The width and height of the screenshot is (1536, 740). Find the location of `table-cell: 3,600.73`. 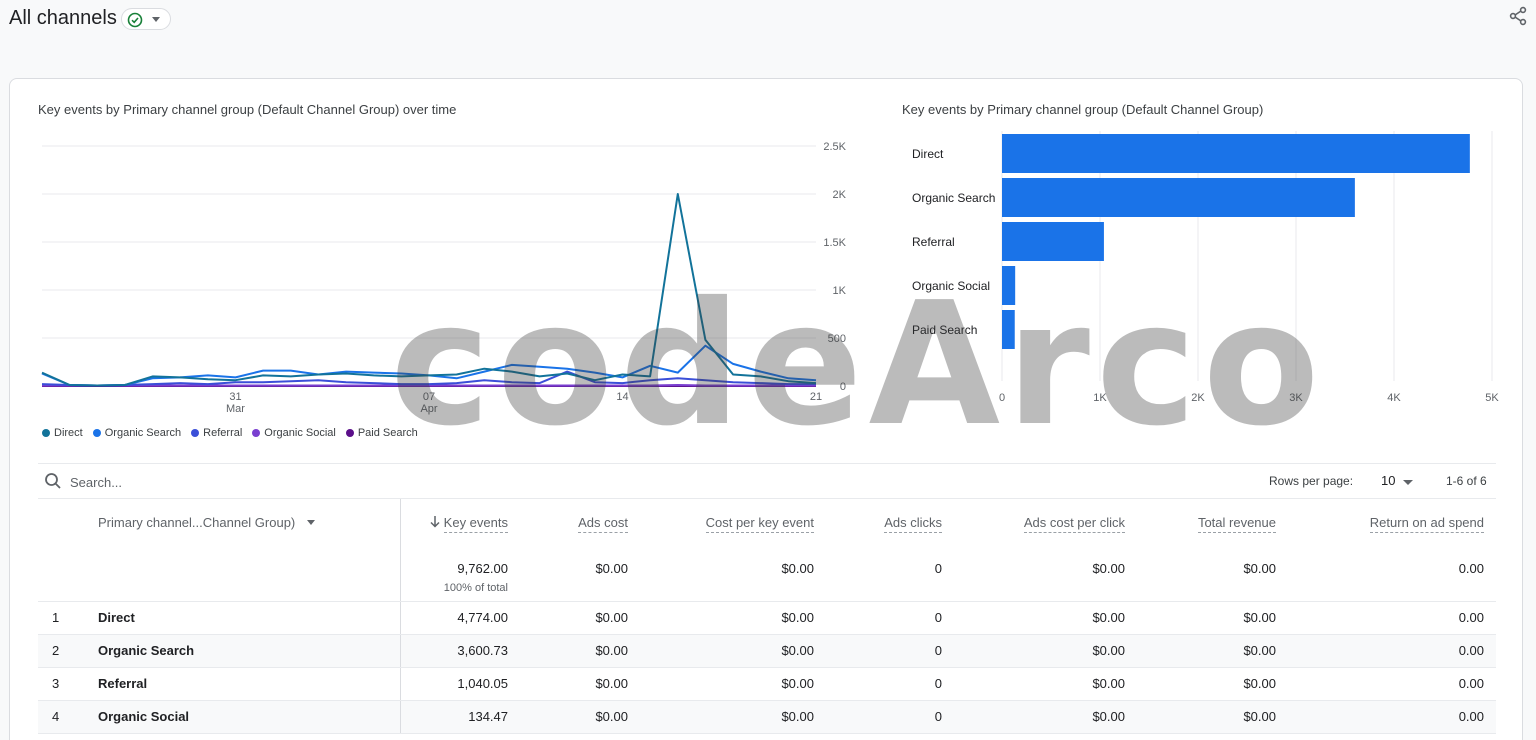

table-cell: 3,600.73 is located at coordinates (460, 651).